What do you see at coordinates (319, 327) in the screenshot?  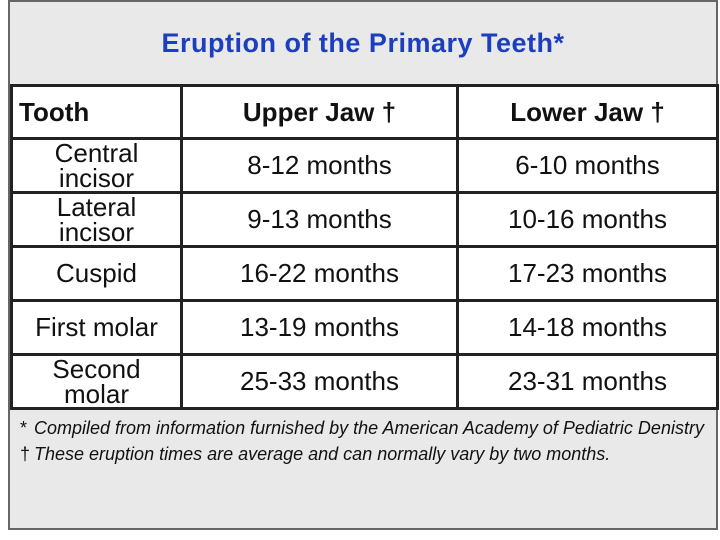 I see `table-cell: 13-19 months` at bounding box center [319, 327].